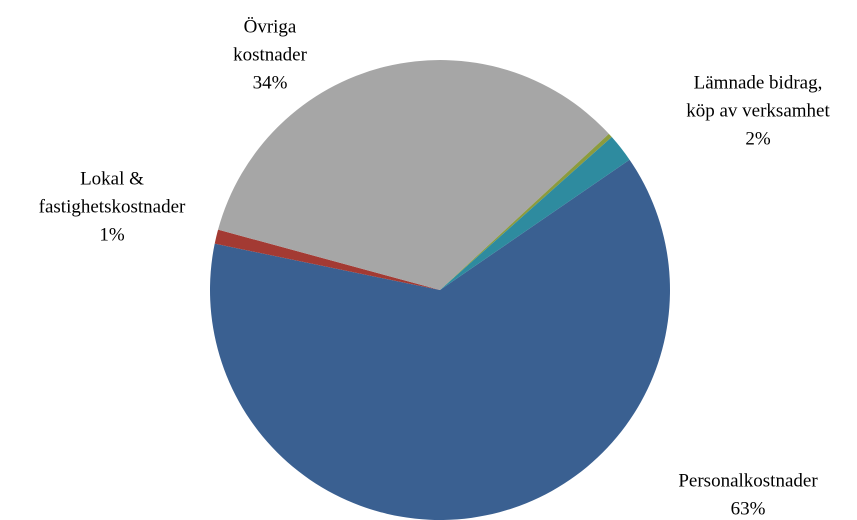  Describe the element at coordinates (758, 110) in the screenshot. I see `slice-label: köp av verksamhet` at that location.